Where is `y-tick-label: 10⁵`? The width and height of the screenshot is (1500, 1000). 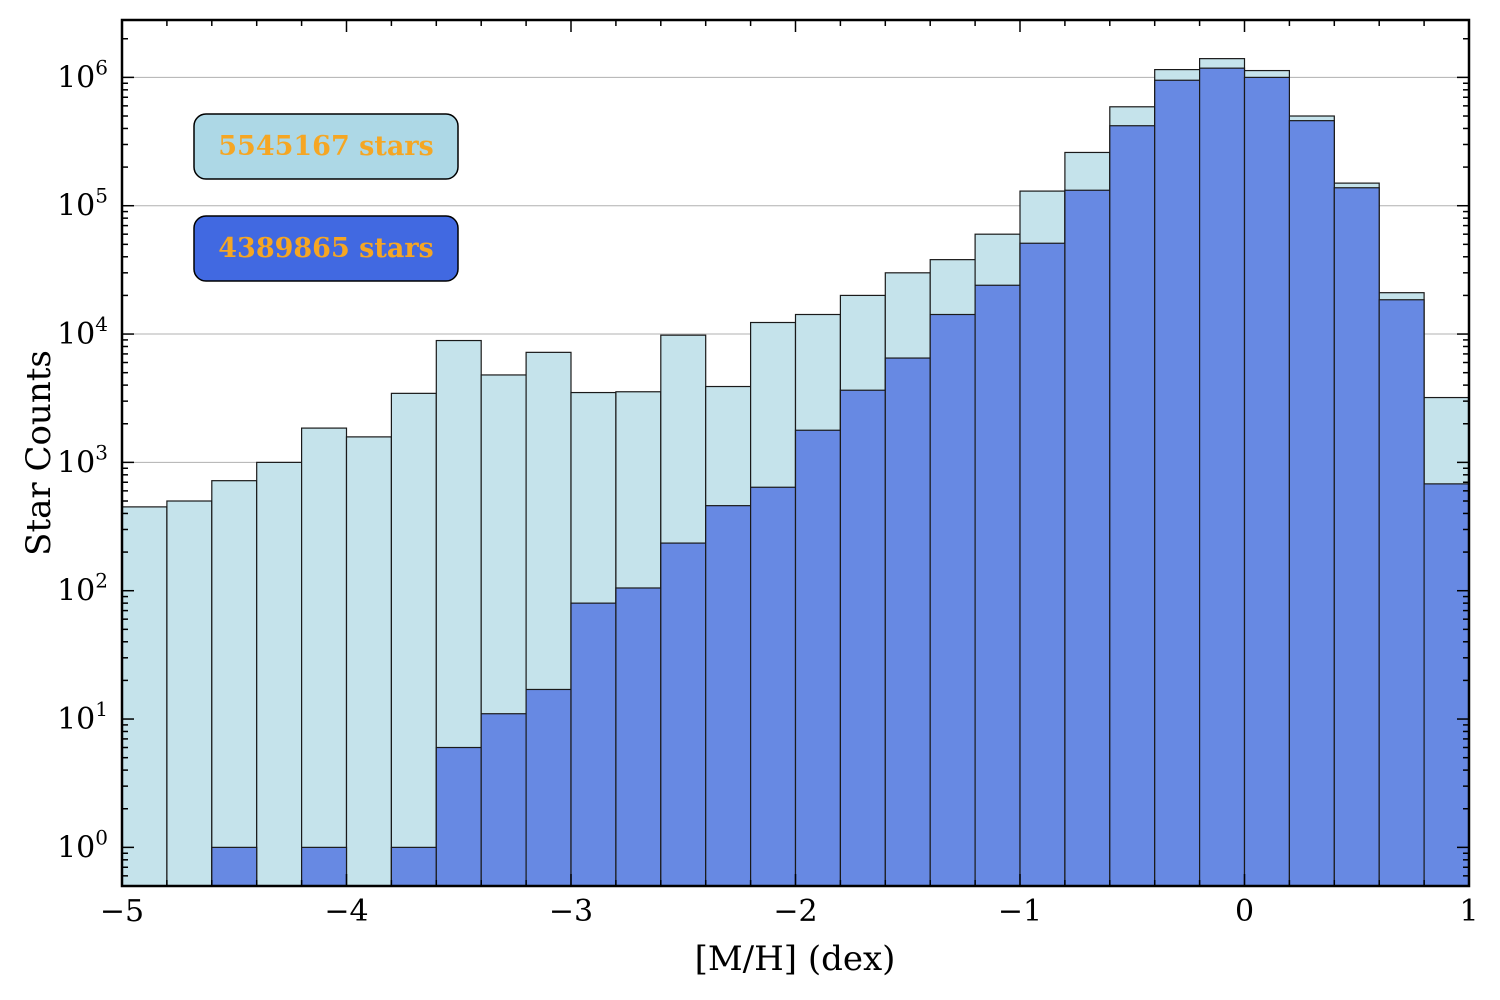
y-tick-label: 10⁵ is located at coordinates (82, 204).